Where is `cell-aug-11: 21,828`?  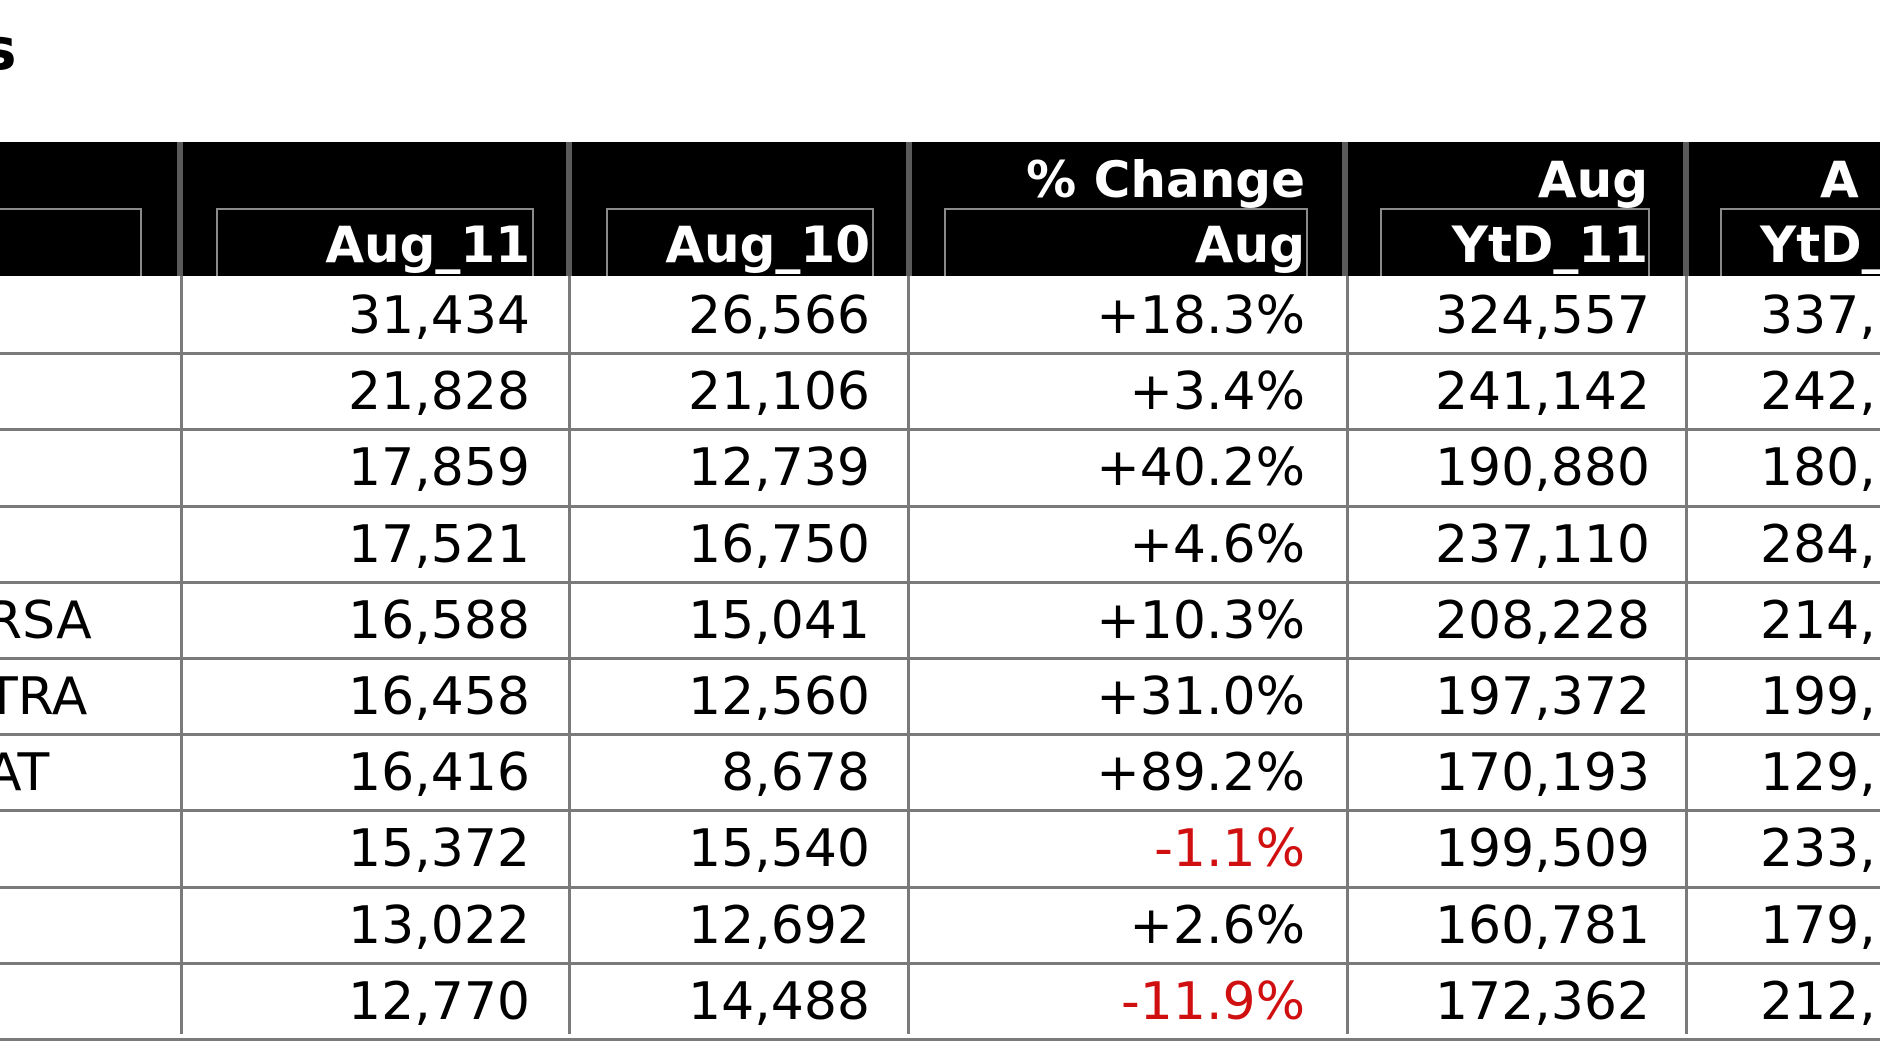
cell-aug-11: 21,828 is located at coordinates (439, 392).